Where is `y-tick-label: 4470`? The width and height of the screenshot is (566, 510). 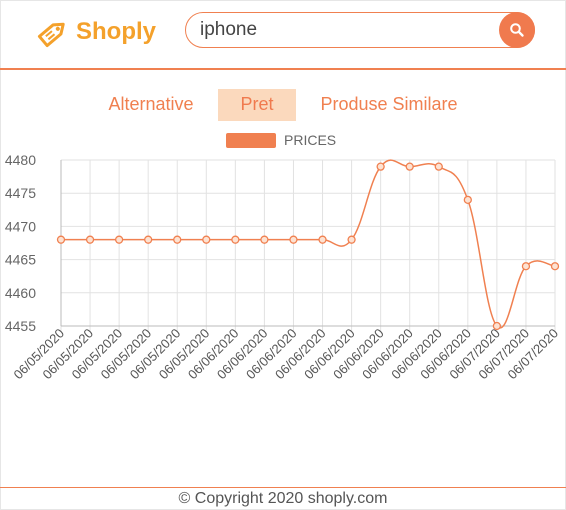
y-tick-label: 4470 is located at coordinates (20, 226).